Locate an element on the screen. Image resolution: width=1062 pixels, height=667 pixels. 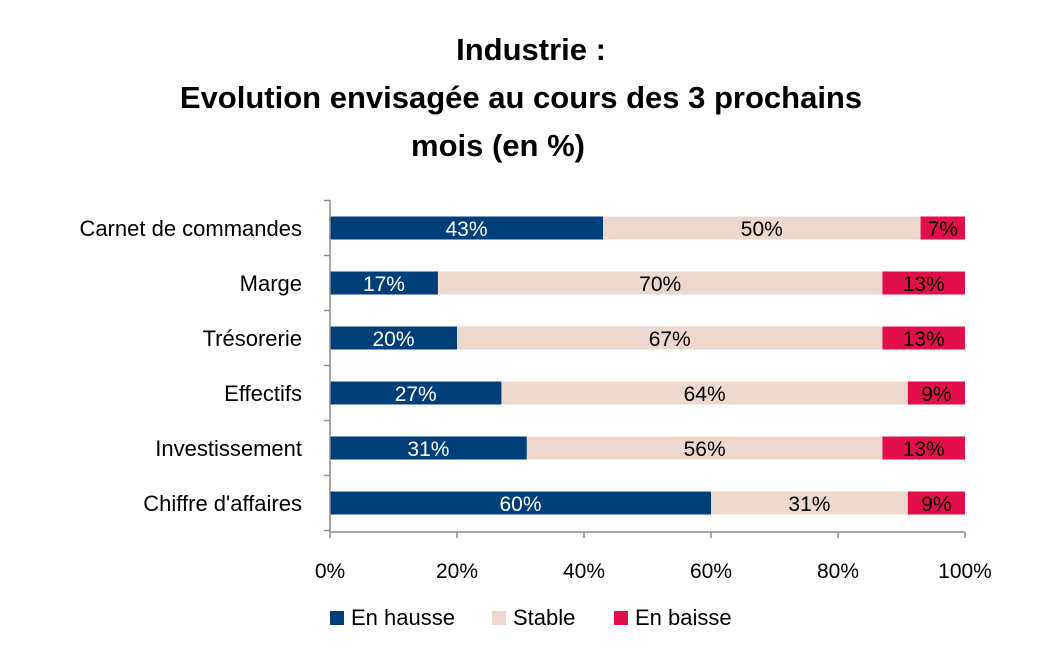
bar-tresorerie-en-hausse is located at coordinates (393, 338).